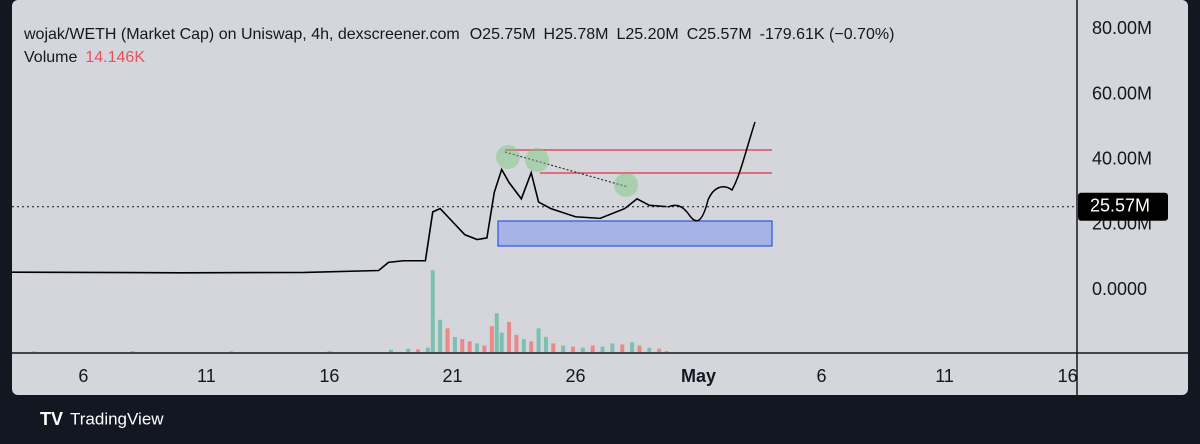 This screenshot has height=444, width=1200. I want to click on support-zone, so click(635, 233).